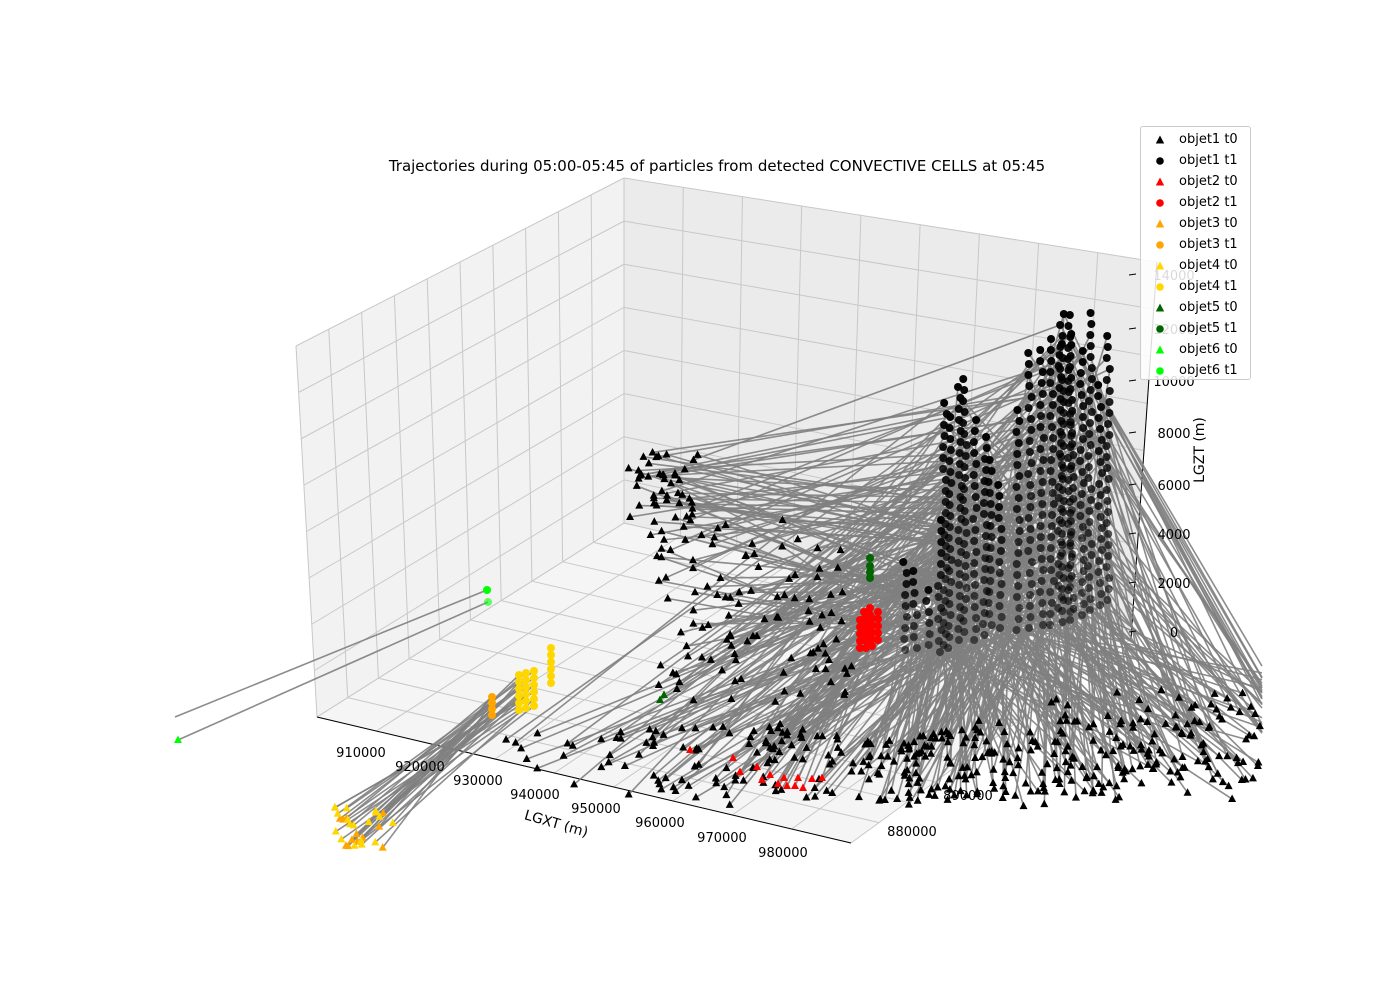  What do you see at coordinates (1174, 633) in the screenshot?
I see `z-tick-label: 0` at bounding box center [1174, 633].